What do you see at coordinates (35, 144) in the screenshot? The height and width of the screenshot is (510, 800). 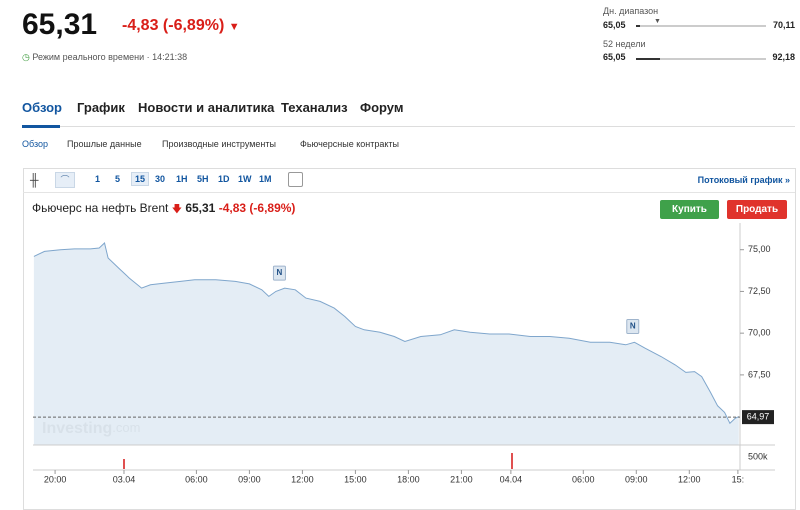 I see `subtab: Обзор` at bounding box center [35, 144].